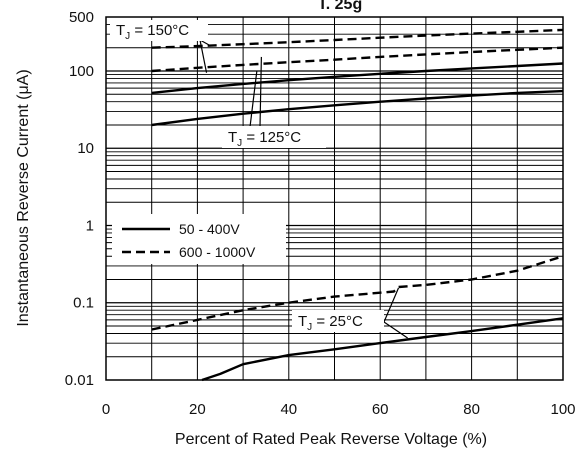 This screenshot has width=581, height=449. I want to click on legend: 50 - 400V 600 - 1000V, so click(199, 239).